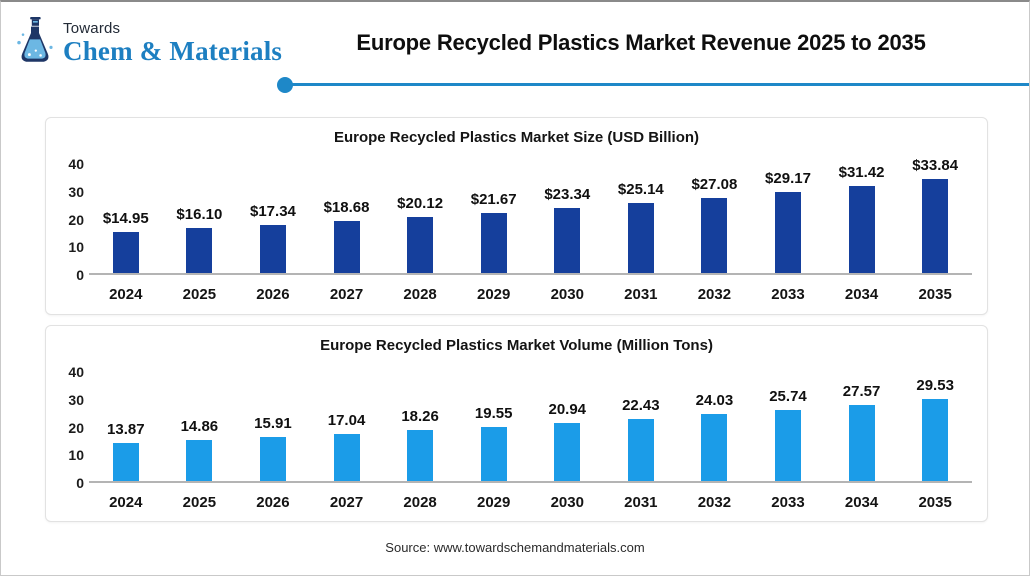  I want to click on bar-value-label: $18.68, so click(346, 208).